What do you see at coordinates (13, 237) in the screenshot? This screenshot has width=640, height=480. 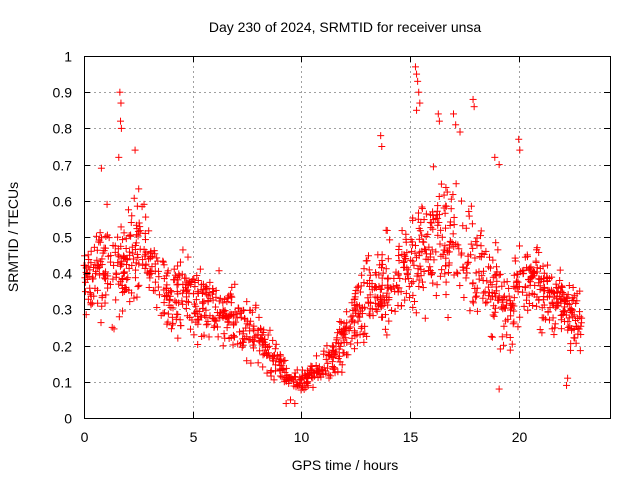 I see `y-axis-title: SRMTID / TECUs` at bounding box center [13, 237].